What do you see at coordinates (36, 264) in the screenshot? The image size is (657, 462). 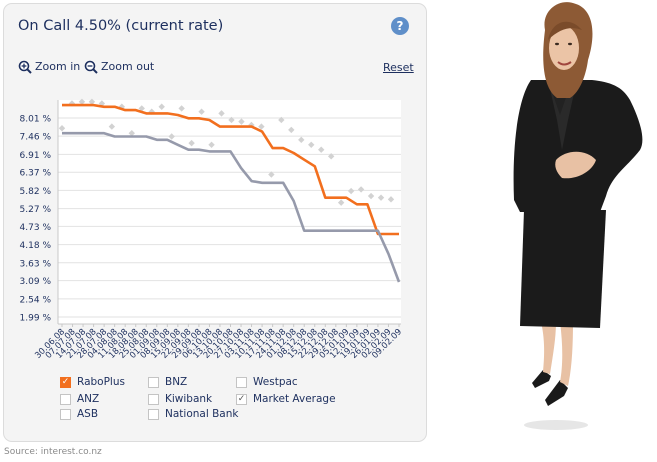 I see `y-tick-label: 3.63 %` at bounding box center [36, 264].